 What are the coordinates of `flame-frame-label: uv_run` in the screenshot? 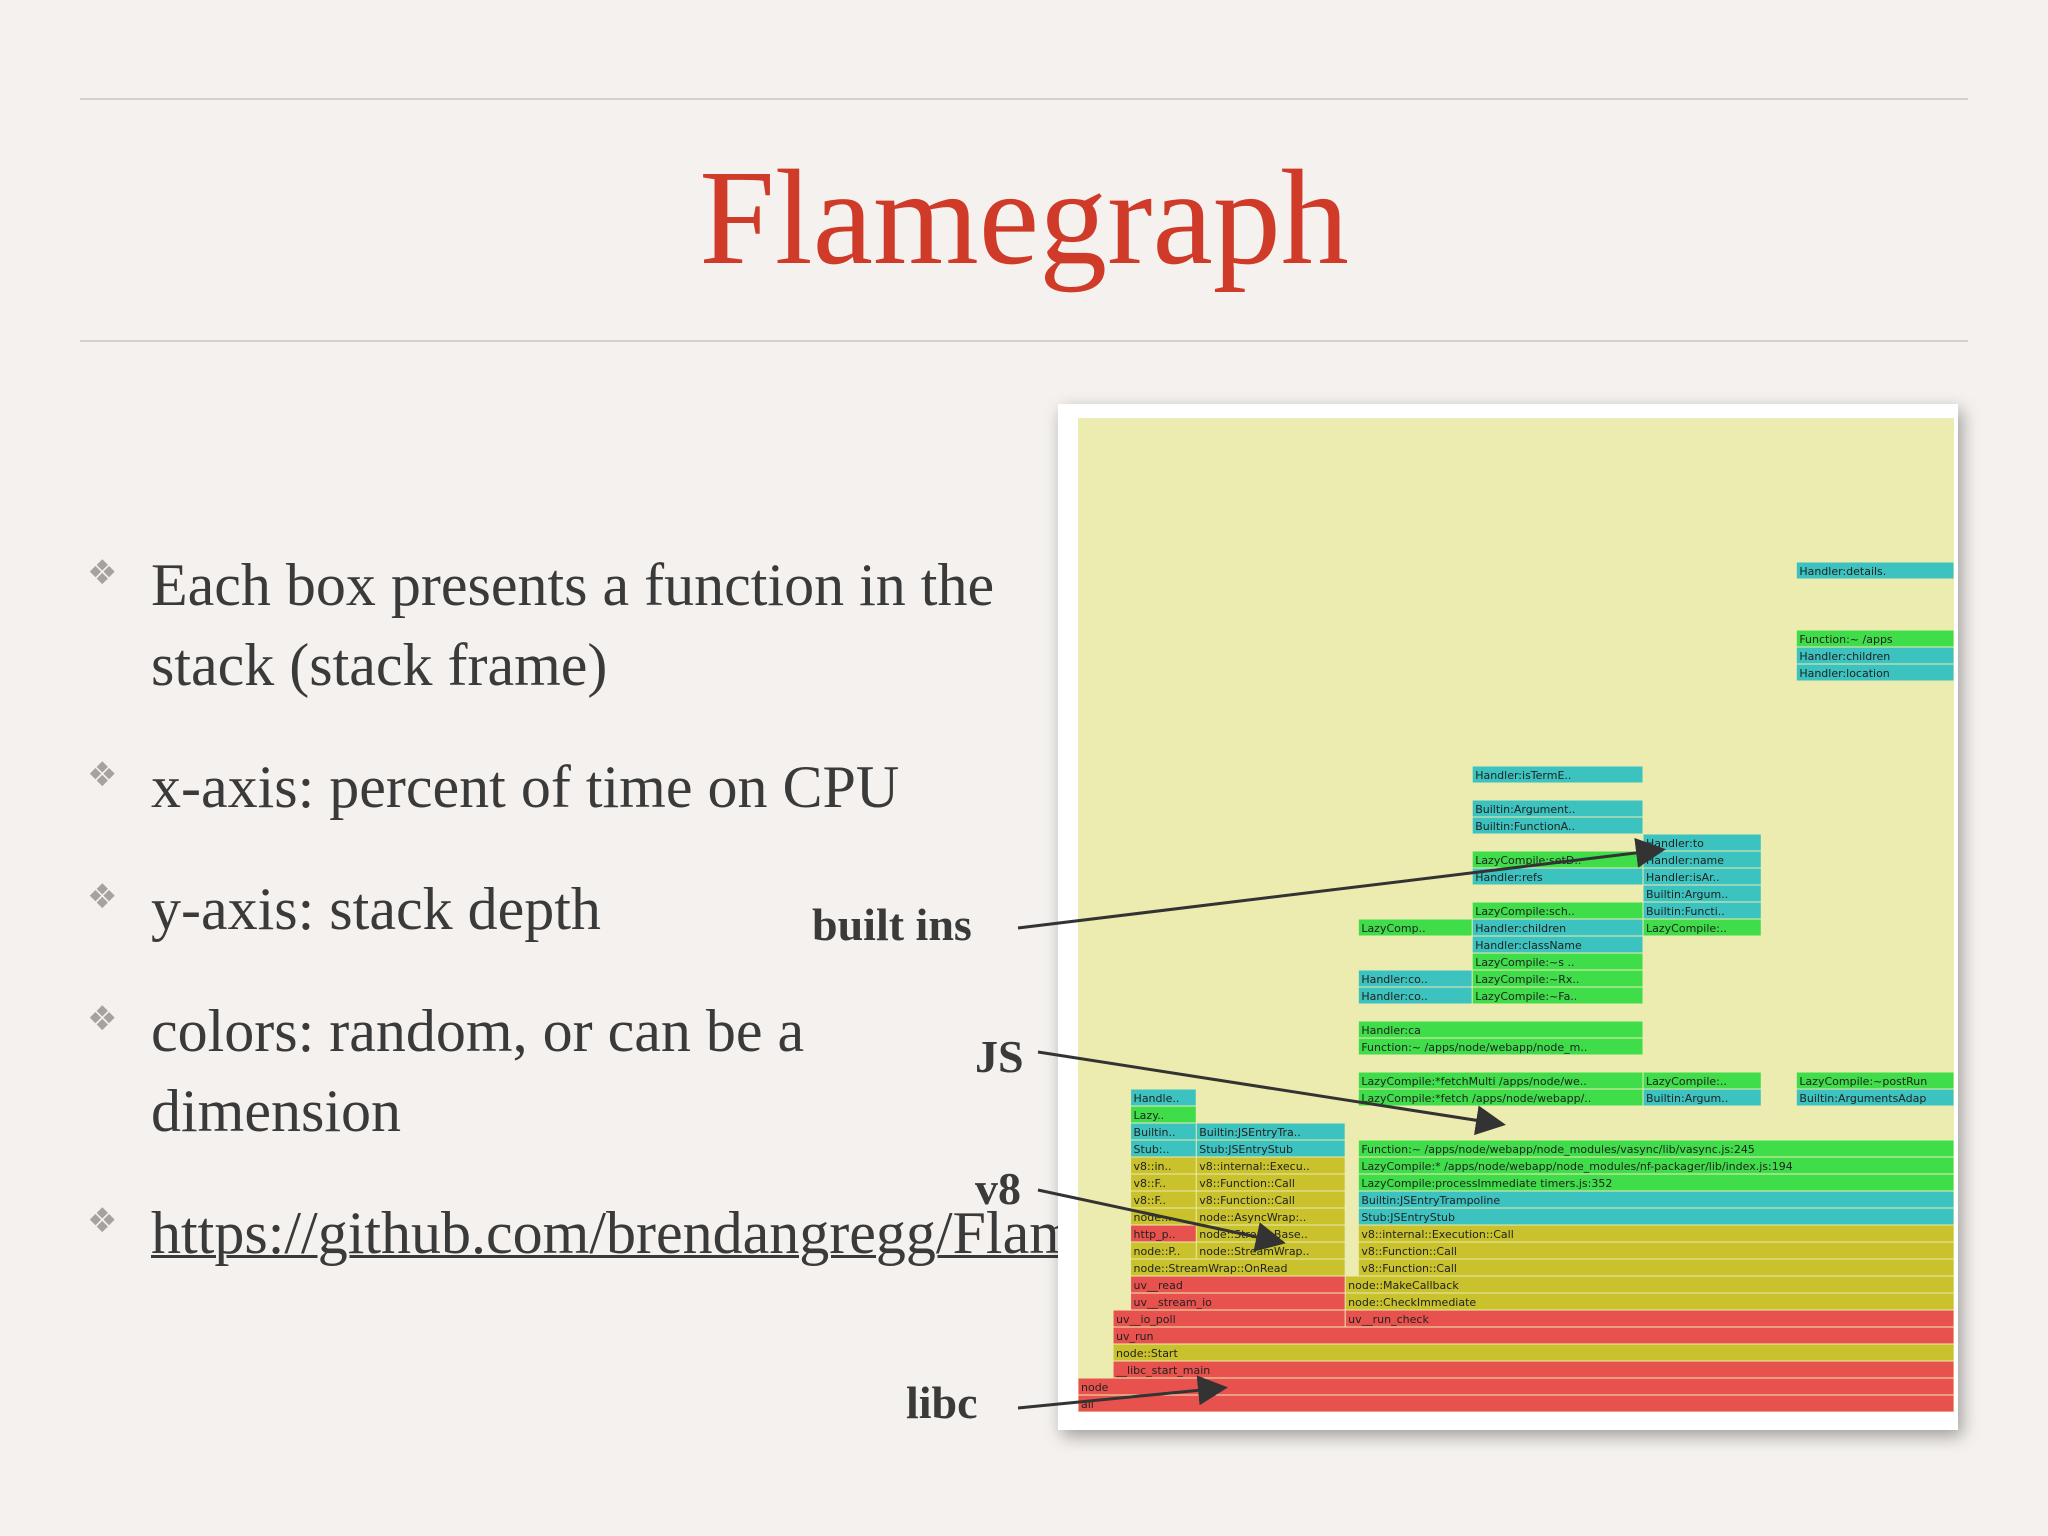 It's located at (1134, 1336).